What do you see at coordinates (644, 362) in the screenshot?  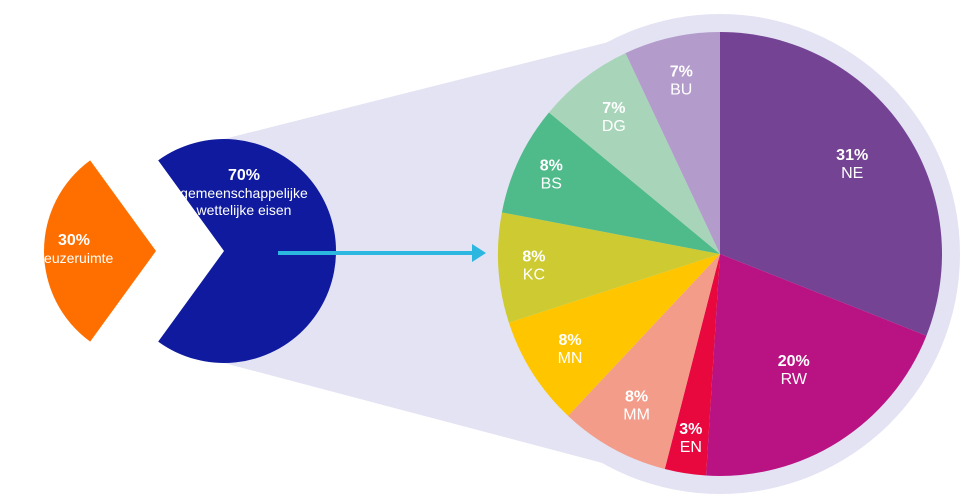 I see `pie-slice-mm` at bounding box center [644, 362].